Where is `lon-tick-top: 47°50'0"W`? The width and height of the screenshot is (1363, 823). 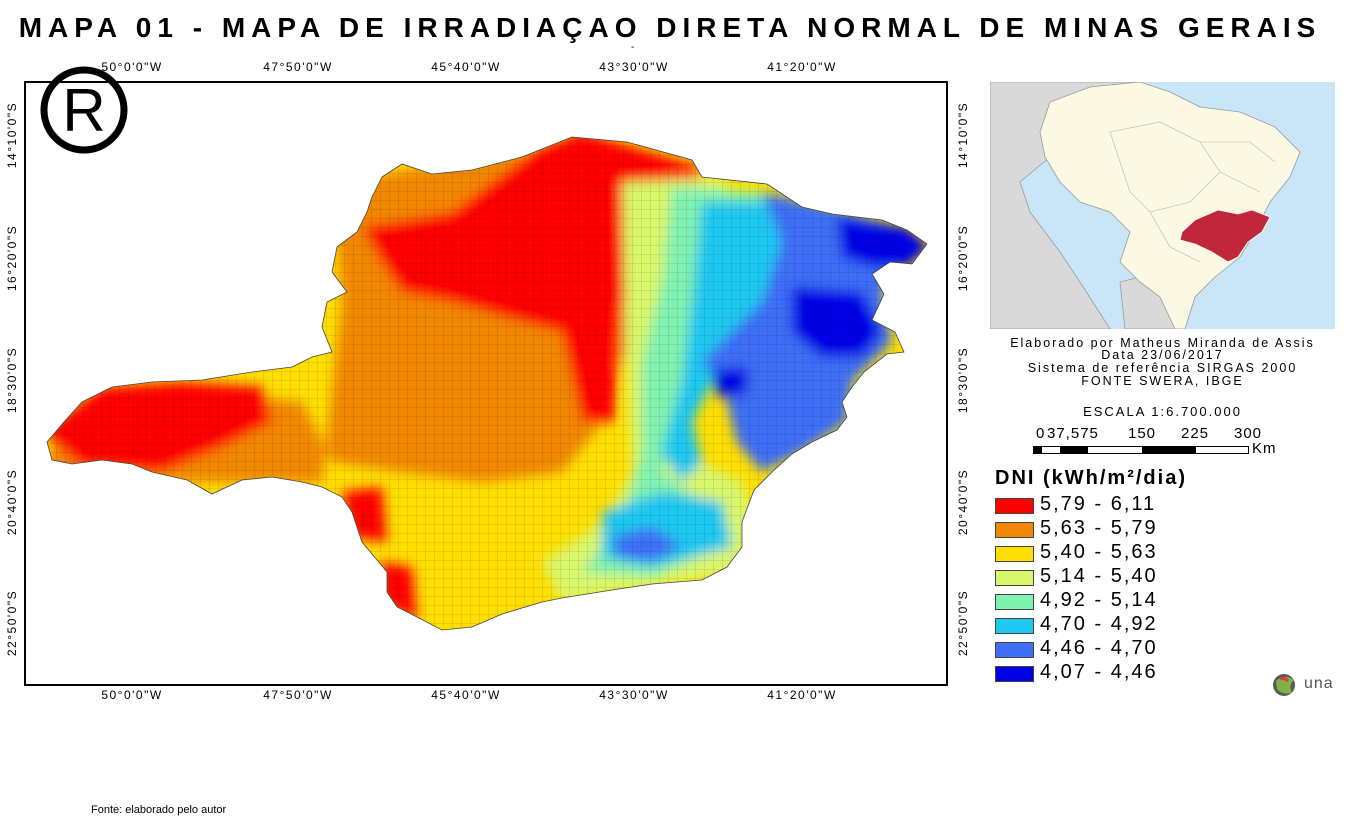 lon-tick-top: 47°50'0"W is located at coordinates (298, 67).